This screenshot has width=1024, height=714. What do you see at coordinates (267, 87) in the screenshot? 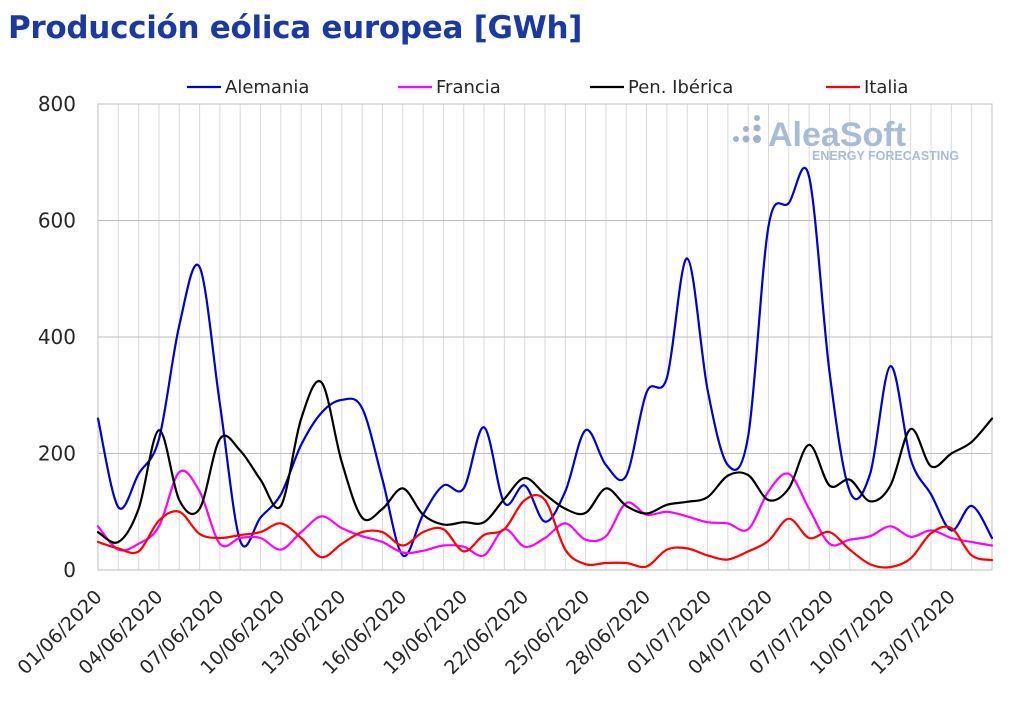
I see `legend-label-alemania: Alemania` at bounding box center [267, 87].